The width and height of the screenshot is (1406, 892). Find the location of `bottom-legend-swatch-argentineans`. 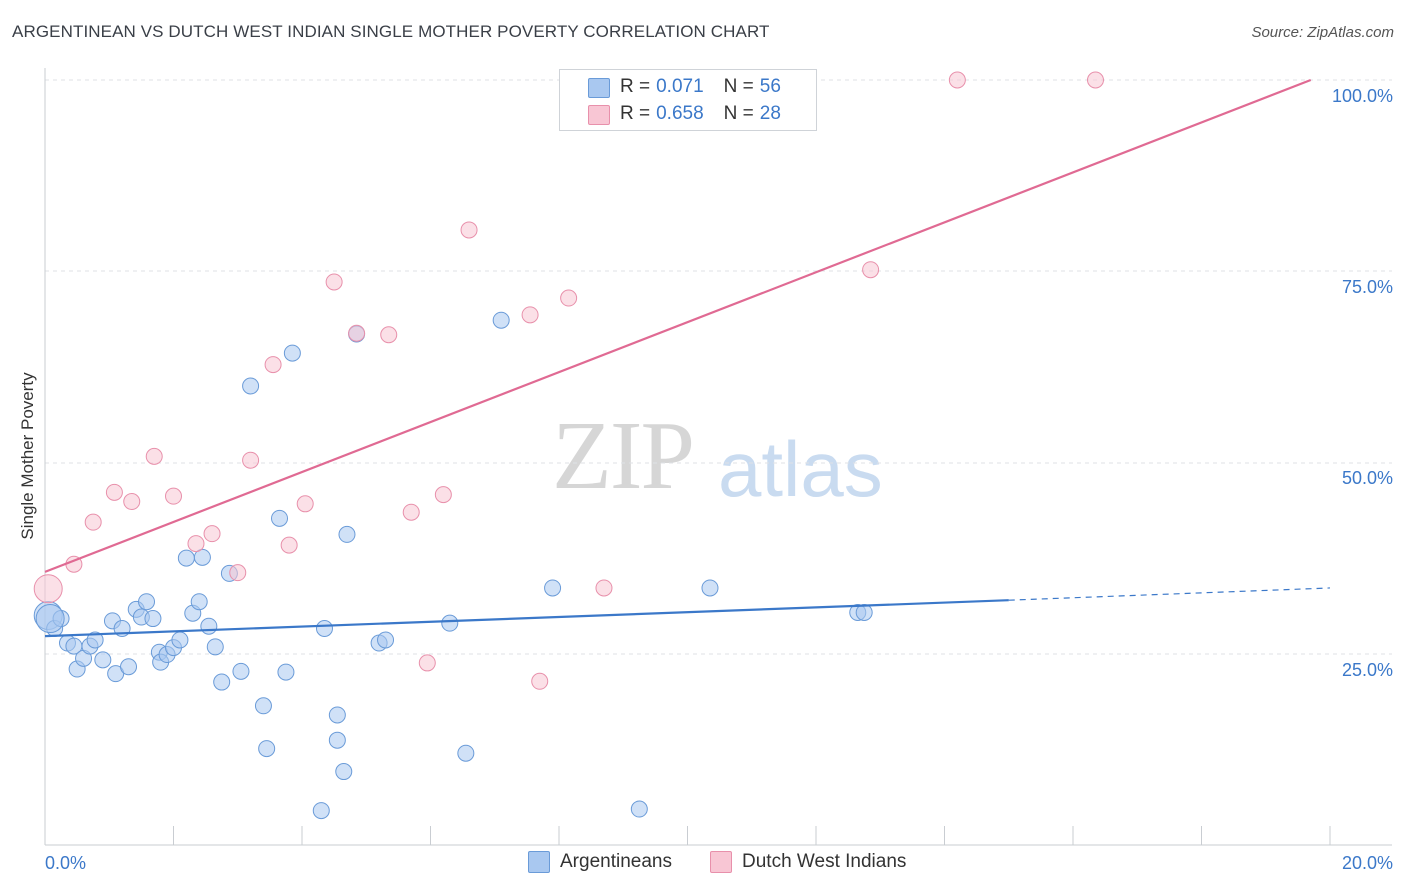

bottom-legend-swatch-argentineans is located at coordinates (539, 862).